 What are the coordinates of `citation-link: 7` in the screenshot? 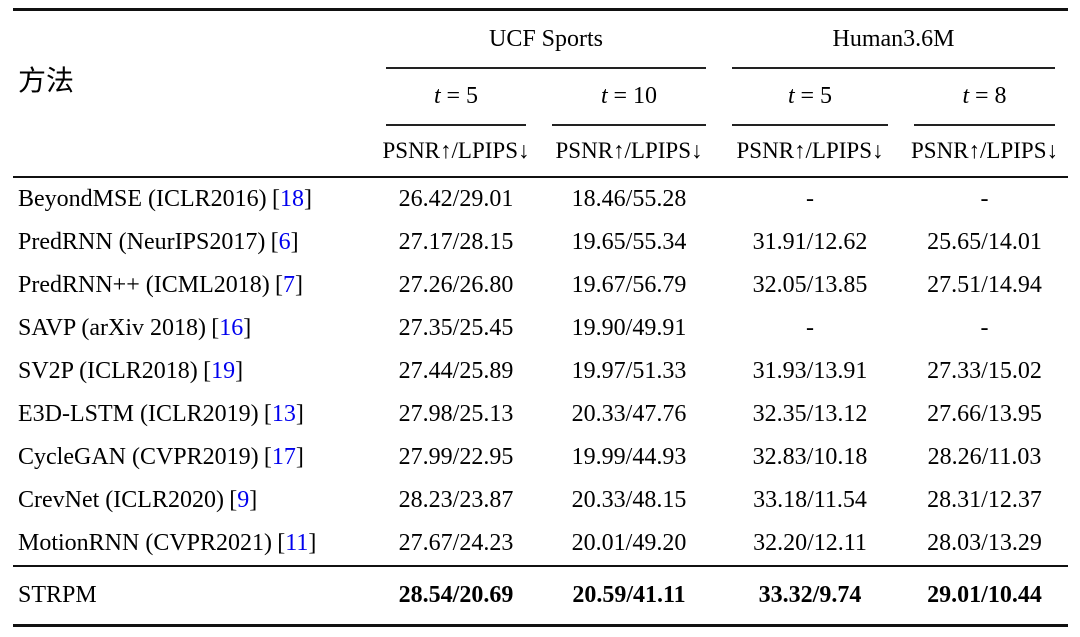 It's located at (288, 285).